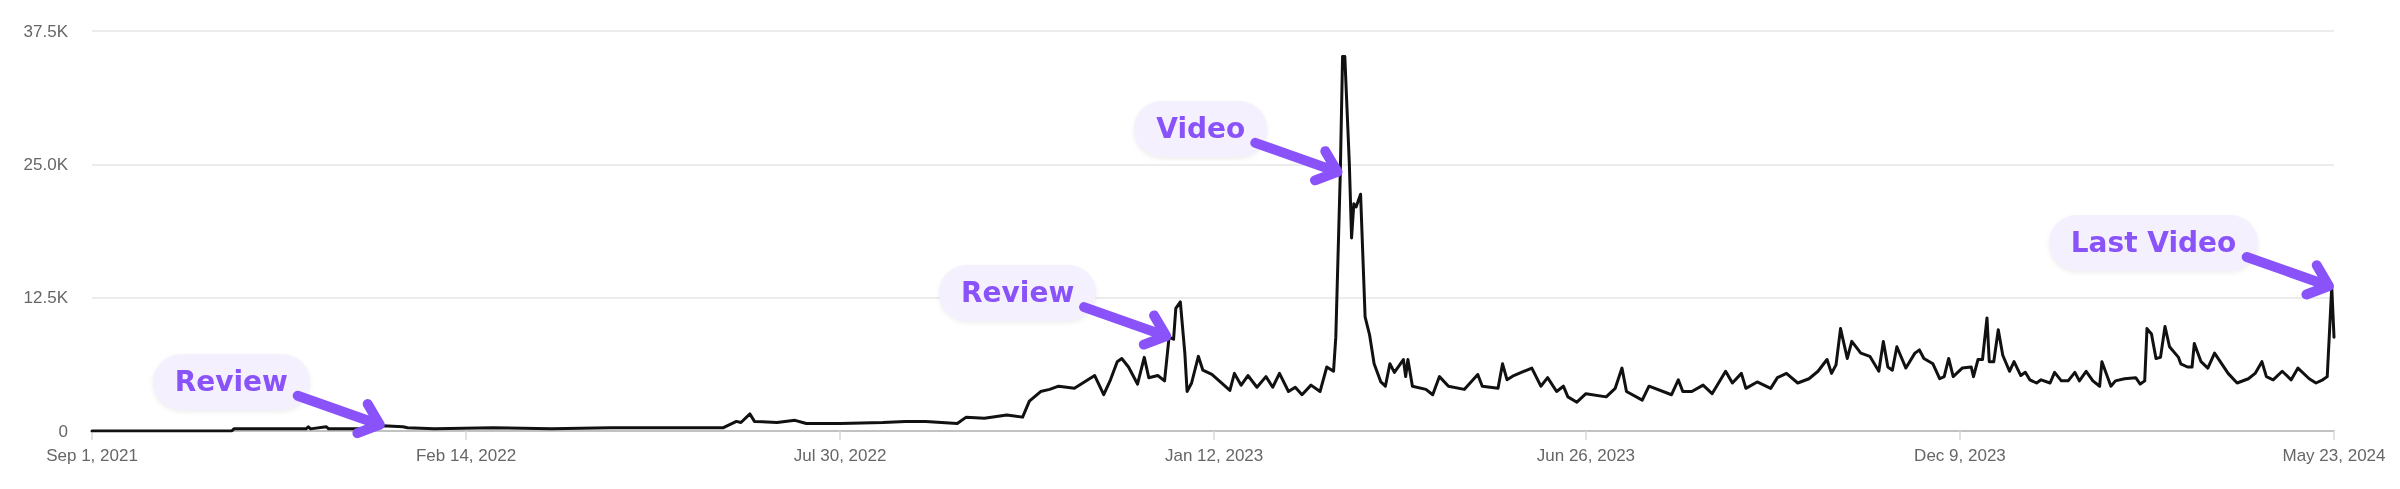  What do you see at coordinates (466, 455) in the screenshot?
I see `x-tick-label: Feb 14, 2022` at bounding box center [466, 455].